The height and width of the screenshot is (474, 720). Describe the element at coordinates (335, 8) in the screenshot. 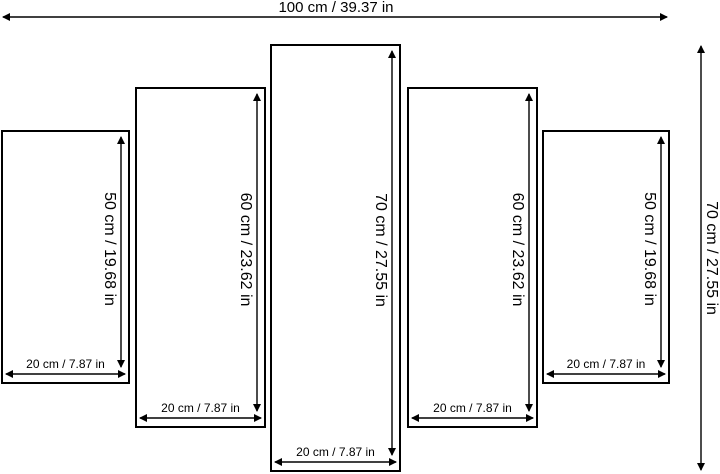

I see `total-width-label: 100 cm / 39.37 in` at that location.